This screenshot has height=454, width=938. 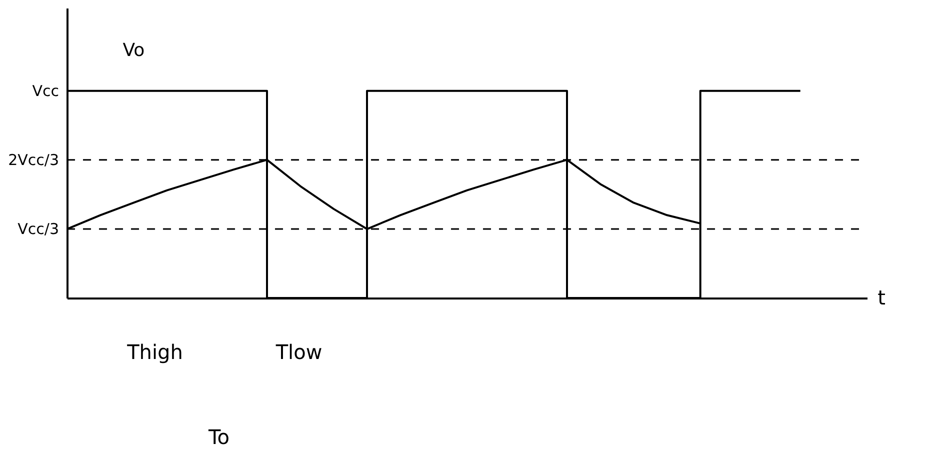 I want to click on ref-line-label: 2Vcc/3, so click(x=33, y=159).